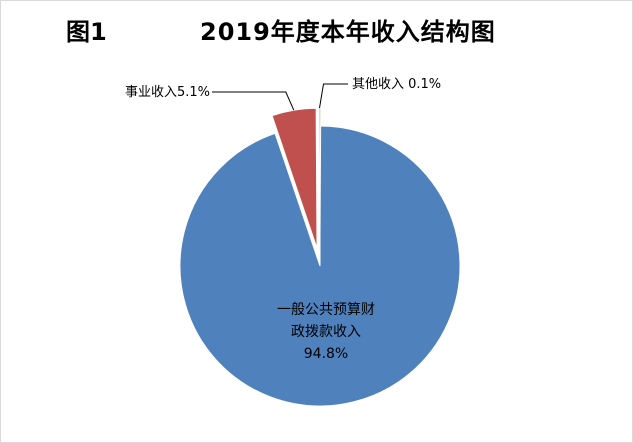 The image size is (633, 443). Describe the element at coordinates (86, 32) in the screenshot. I see `figure-label: 图1` at that location.